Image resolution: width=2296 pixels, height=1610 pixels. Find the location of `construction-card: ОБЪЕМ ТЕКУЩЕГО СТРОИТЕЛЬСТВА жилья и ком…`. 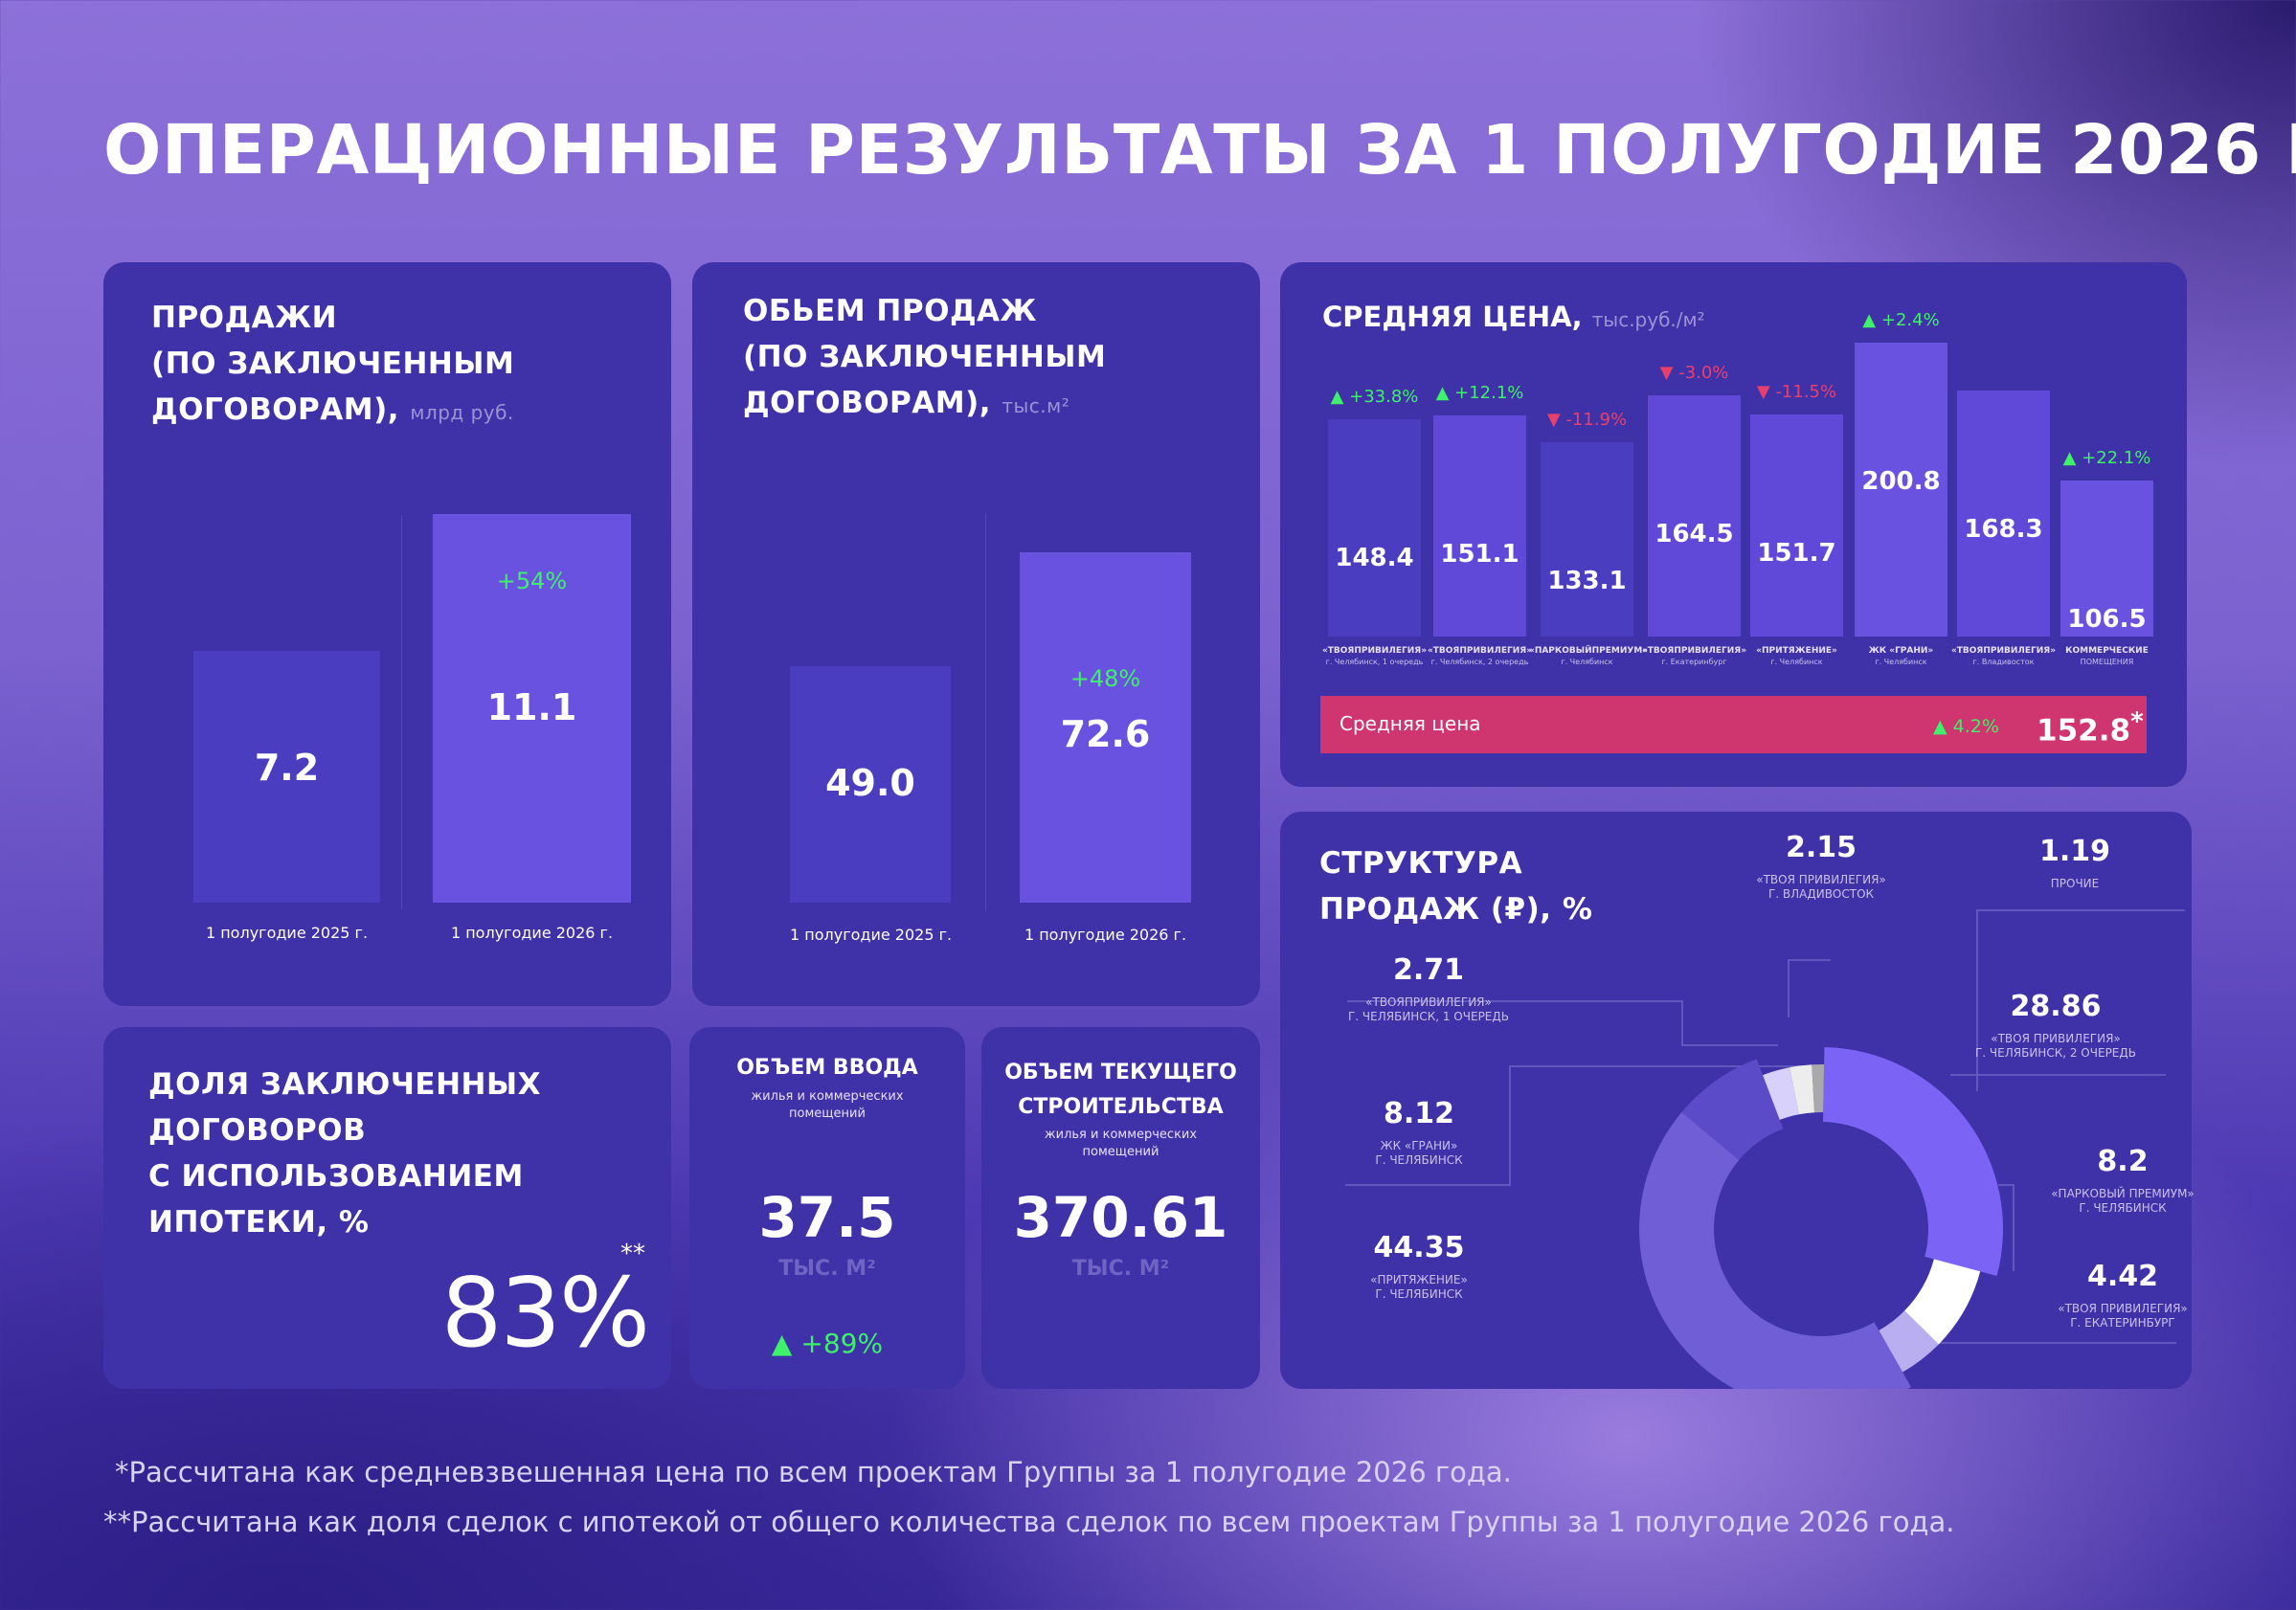

construction-card: ОБЪЕМ ТЕКУЩЕГО СТРОИТЕЛЬСТВА жилья и ком… is located at coordinates (1120, 1208).